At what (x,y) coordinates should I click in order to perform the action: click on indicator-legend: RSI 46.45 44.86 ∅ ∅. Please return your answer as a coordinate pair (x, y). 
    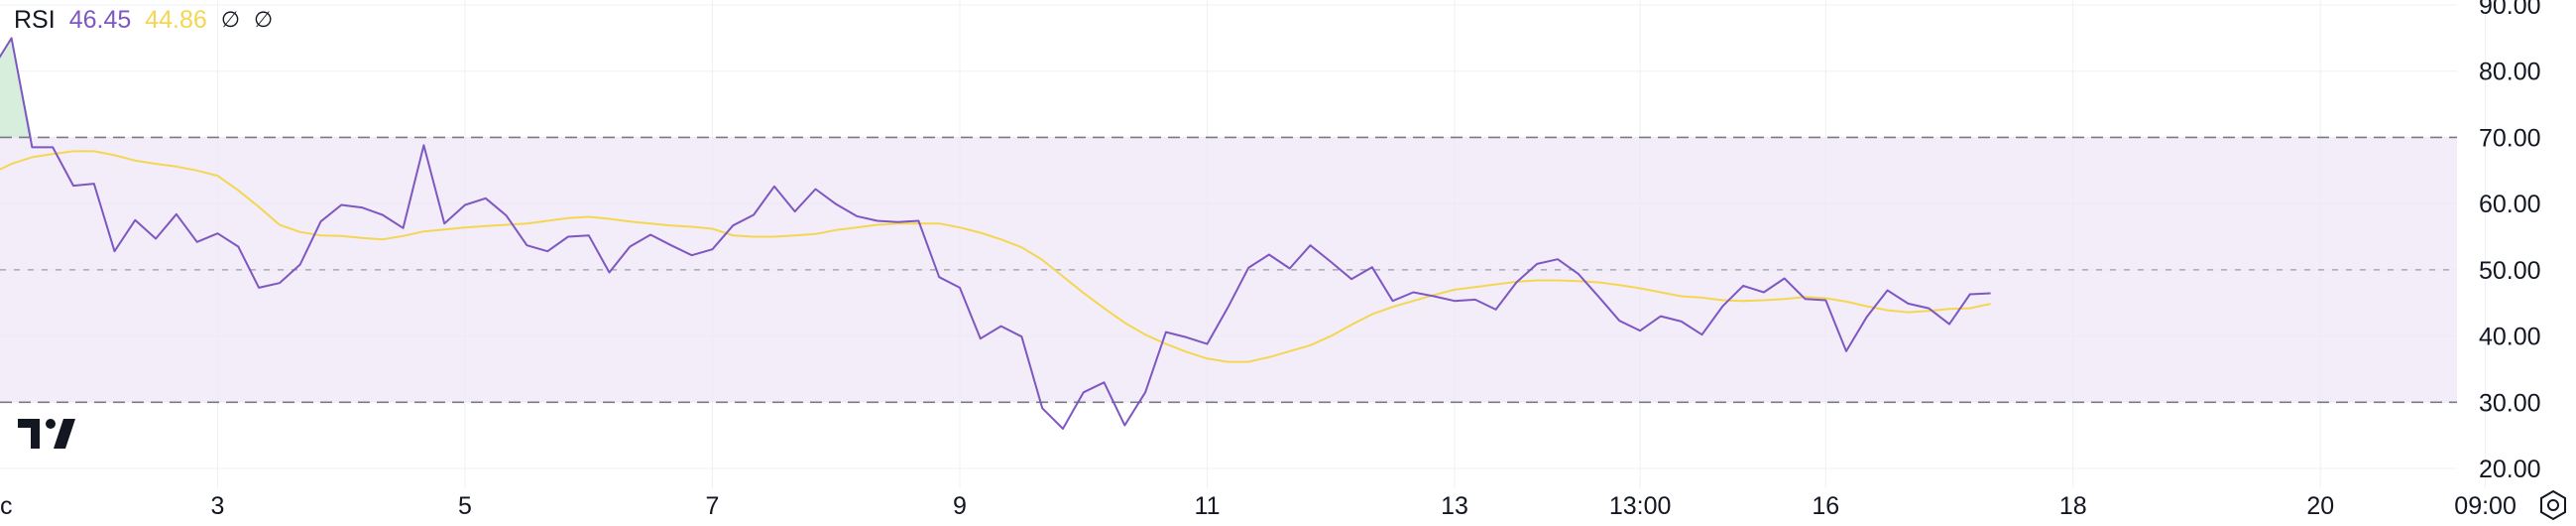
    Looking at the image, I should click on (143, 20).